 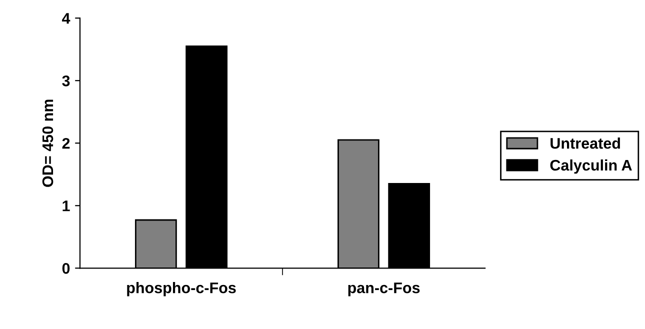 What do you see at coordinates (48, 143) in the screenshot?
I see `y-axis-title: OD= 450 nm` at bounding box center [48, 143].